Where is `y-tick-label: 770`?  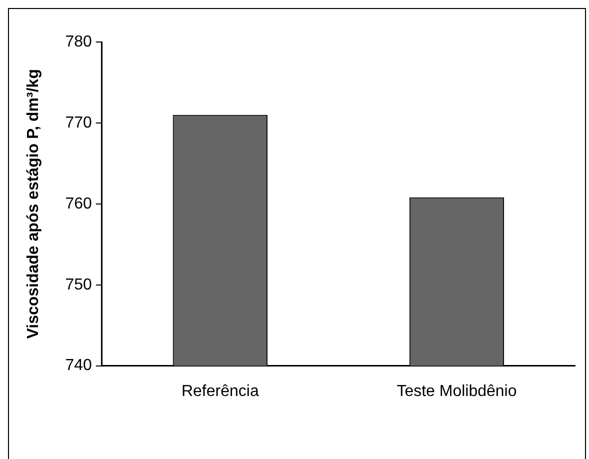 y-tick-label: 770 is located at coordinates (78, 123).